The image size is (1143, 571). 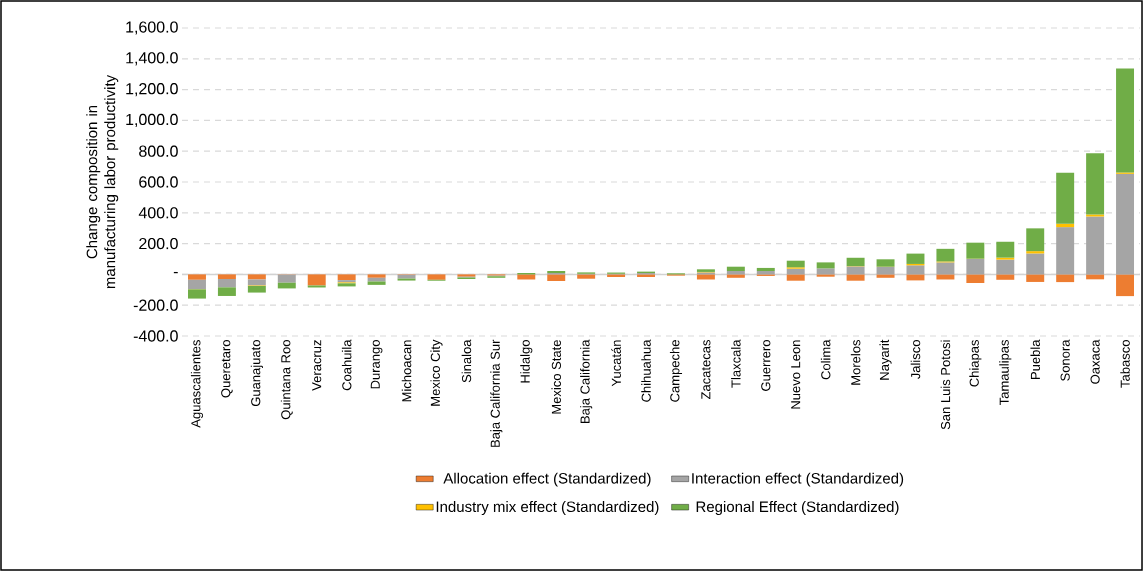 What do you see at coordinates (855, 362) in the screenshot?
I see `x-tick-label: Morelos` at bounding box center [855, 362].